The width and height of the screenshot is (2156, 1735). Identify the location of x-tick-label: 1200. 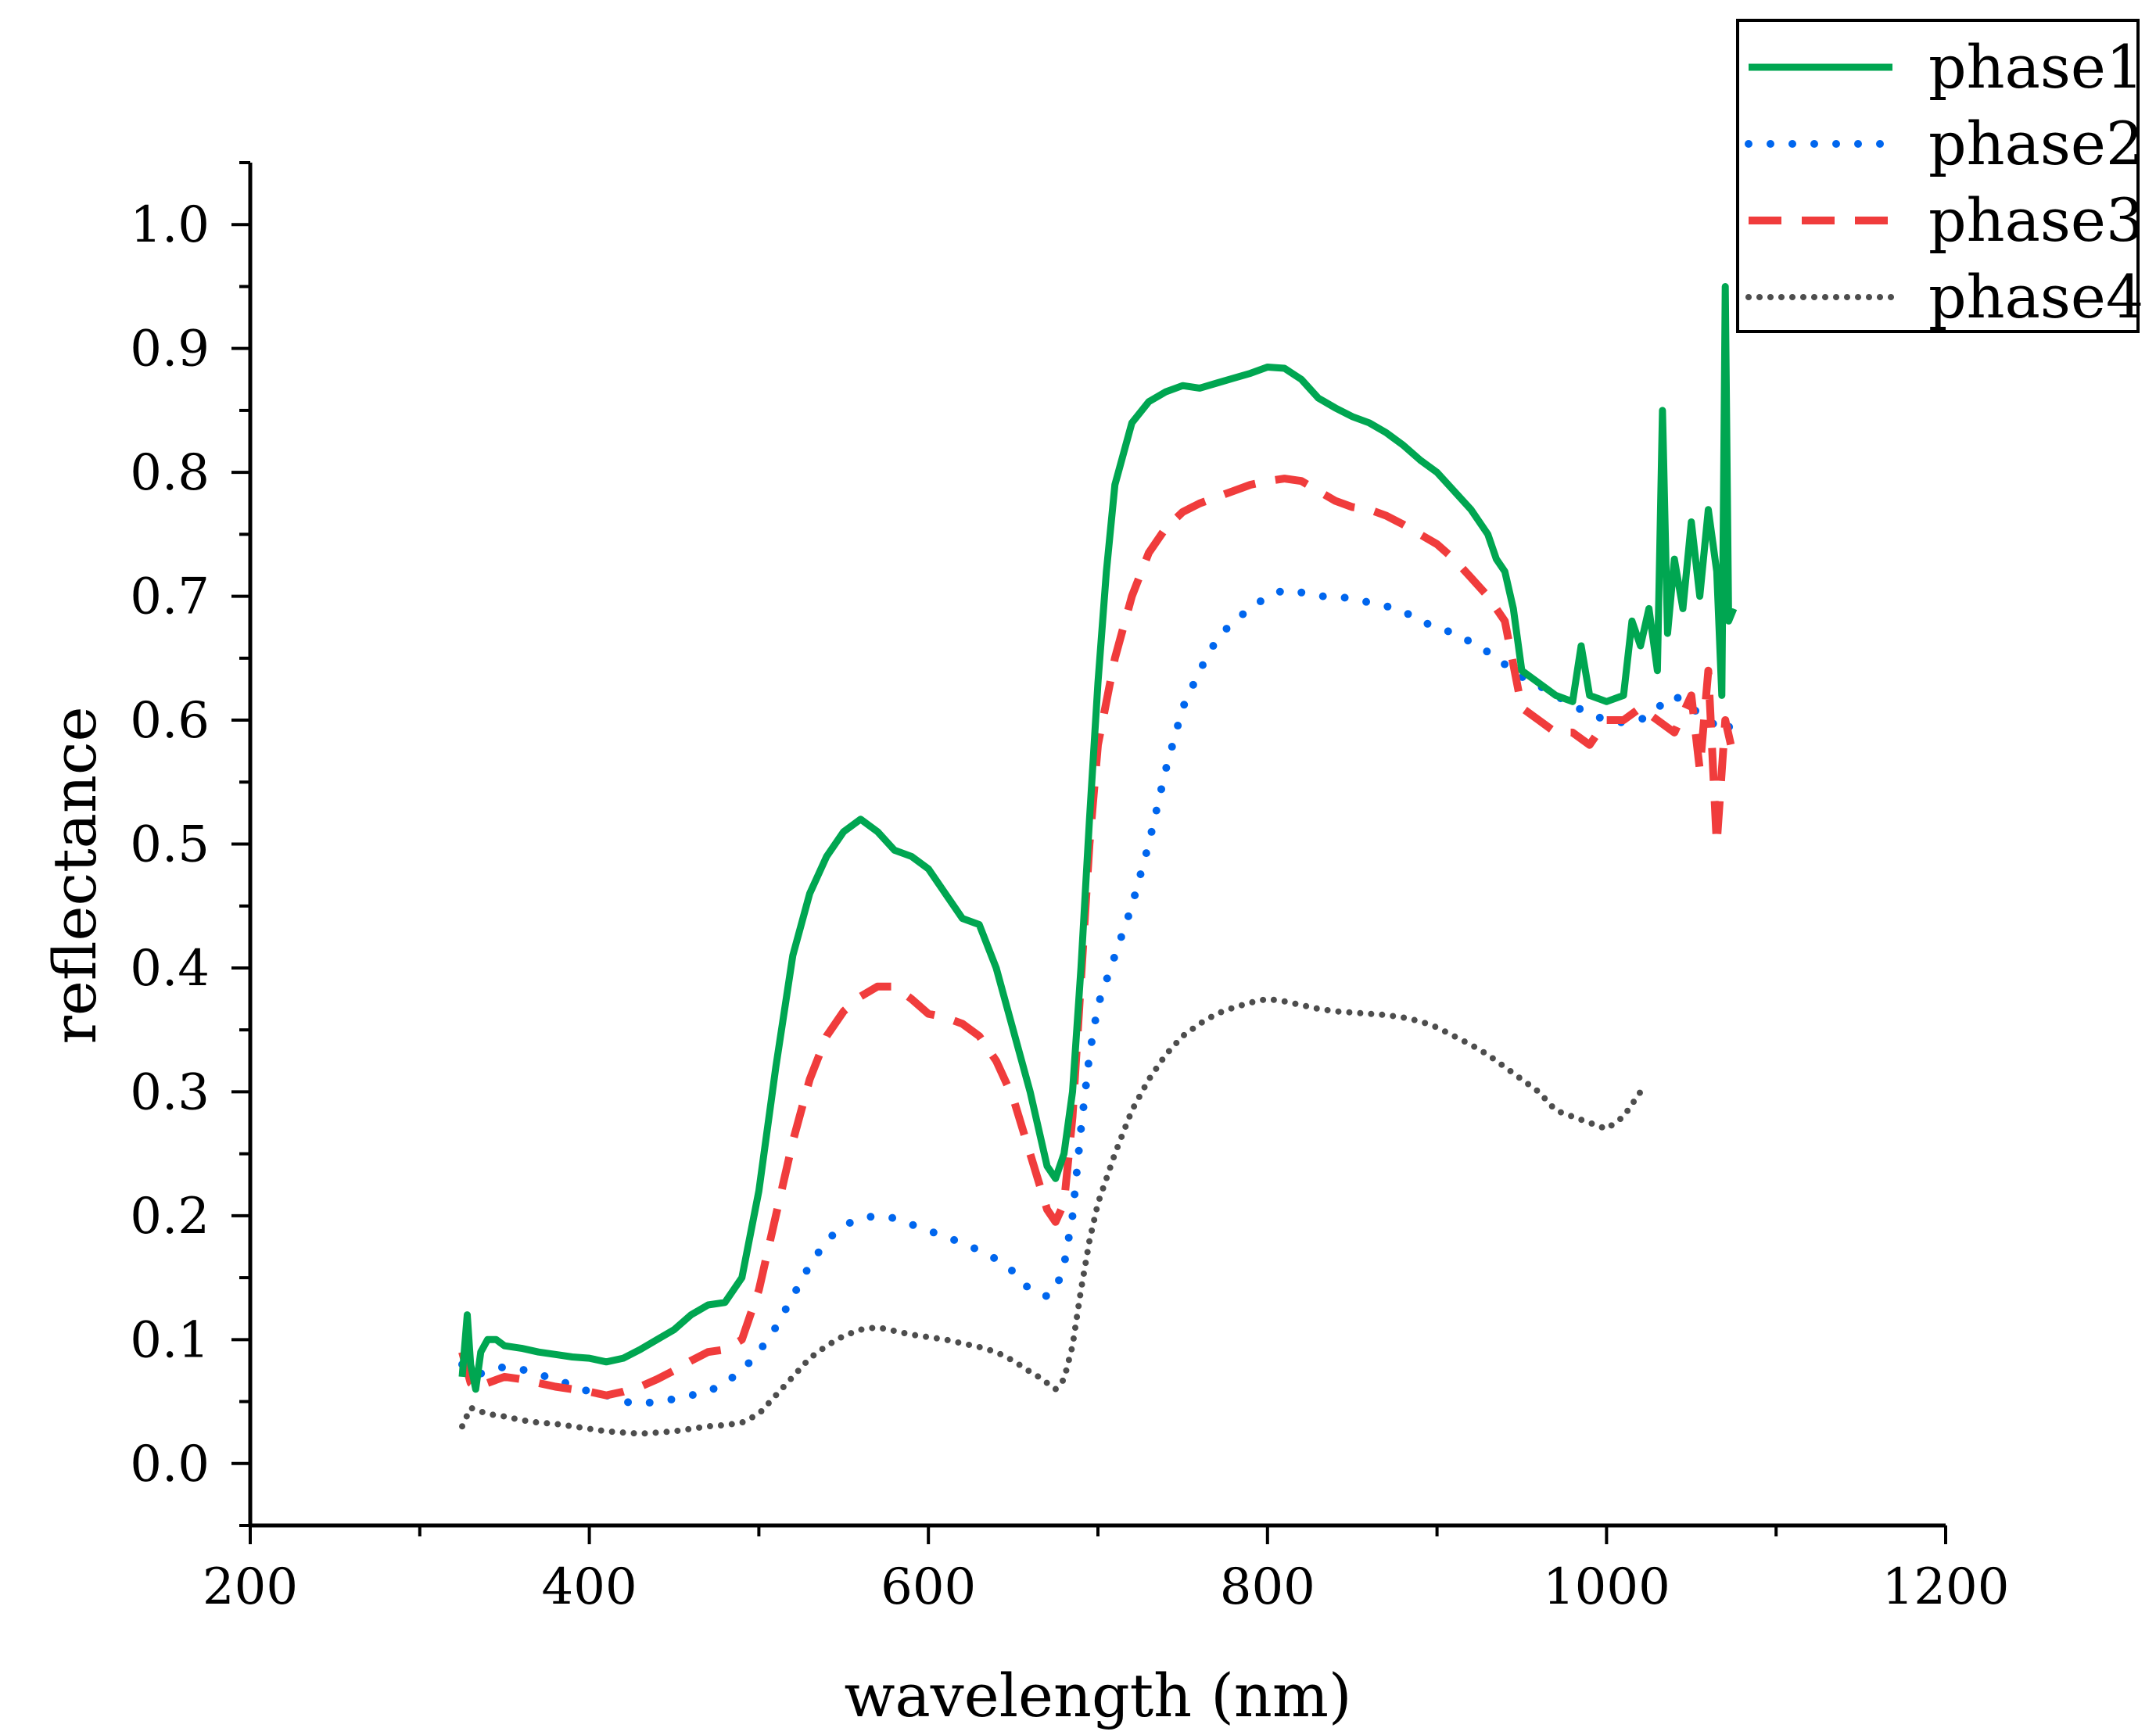
(1946, 1587).